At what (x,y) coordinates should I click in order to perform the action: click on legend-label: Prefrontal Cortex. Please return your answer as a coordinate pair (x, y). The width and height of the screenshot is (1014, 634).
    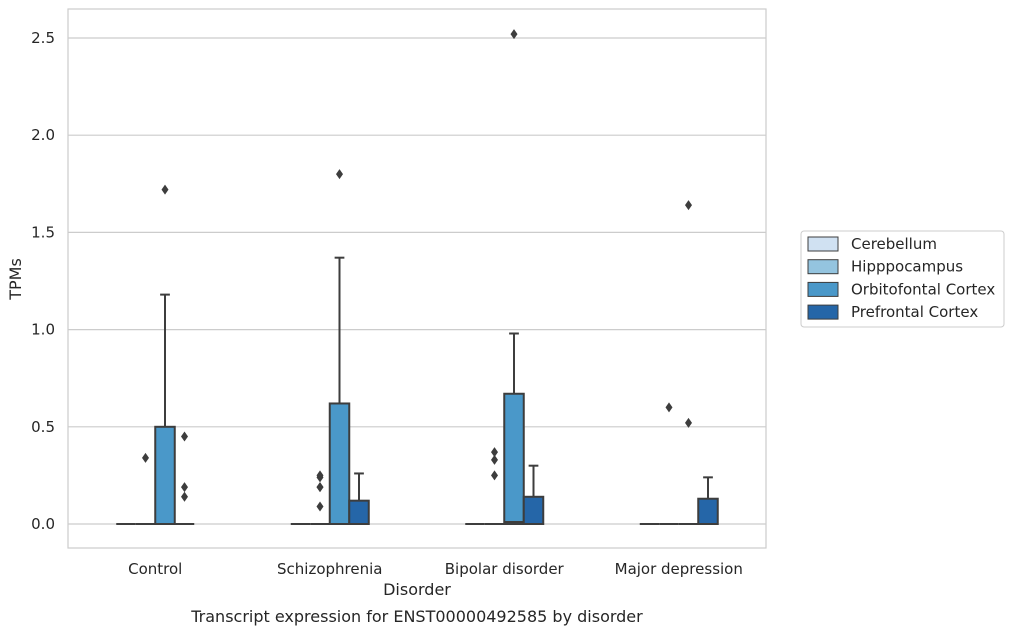
    Looking at the image, I should click on (914, 312).